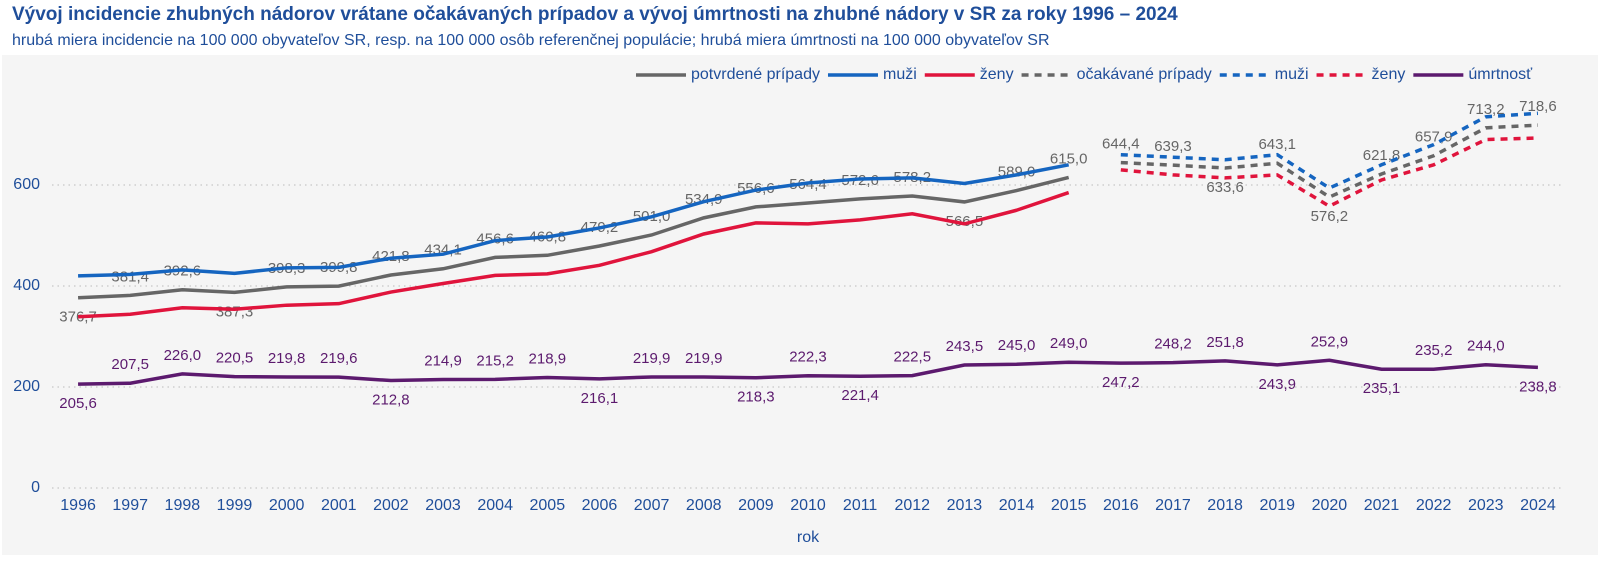 Image resolution: width=1600 pixels, height=563 pixels. What do you see at coordinates (1434, 505) in the screenshot?
I see `x-tick-label: 2022` at bounding box center [1434, 505].